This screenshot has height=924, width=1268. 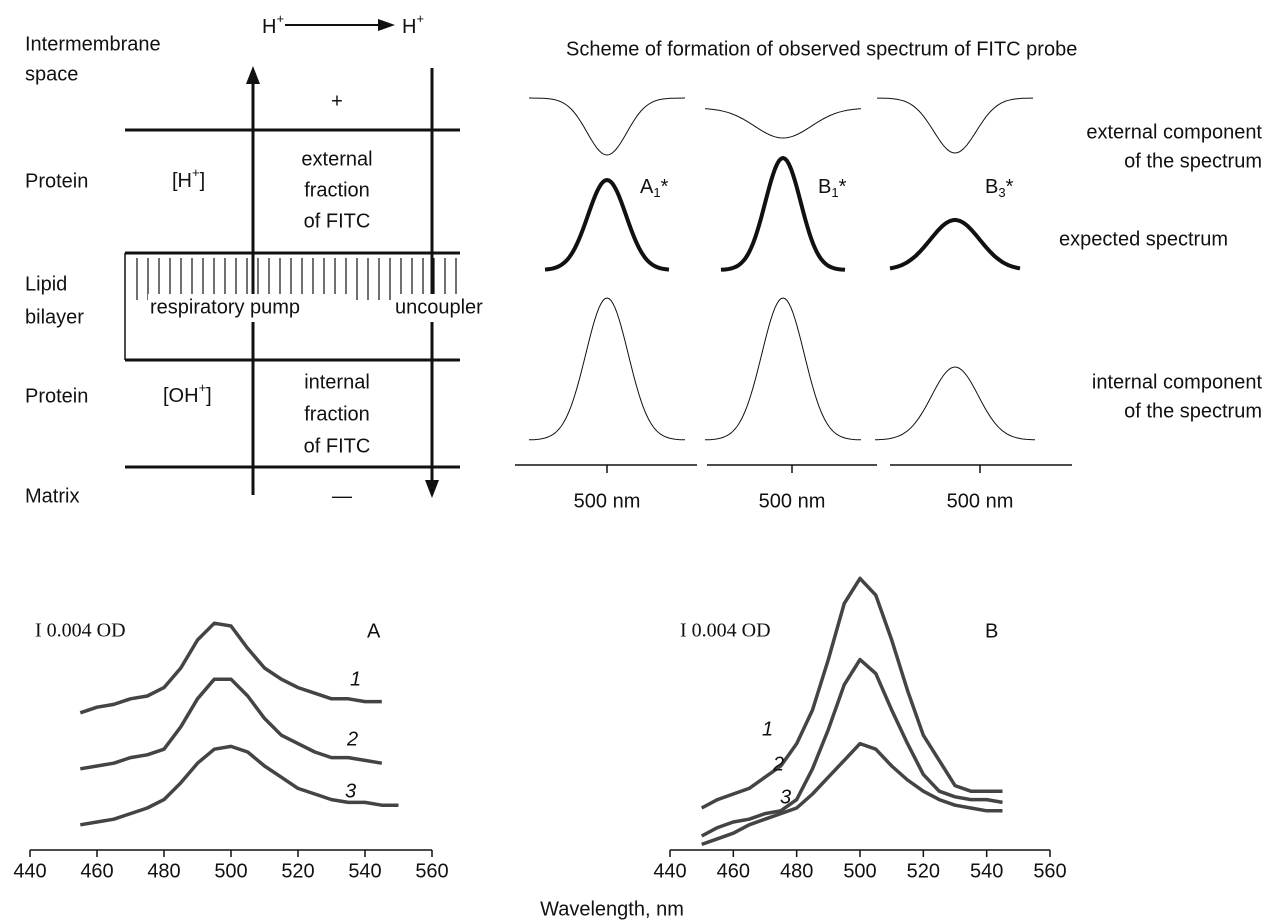 I want to click on peak-label: B3*, so click(x=999, y=188).